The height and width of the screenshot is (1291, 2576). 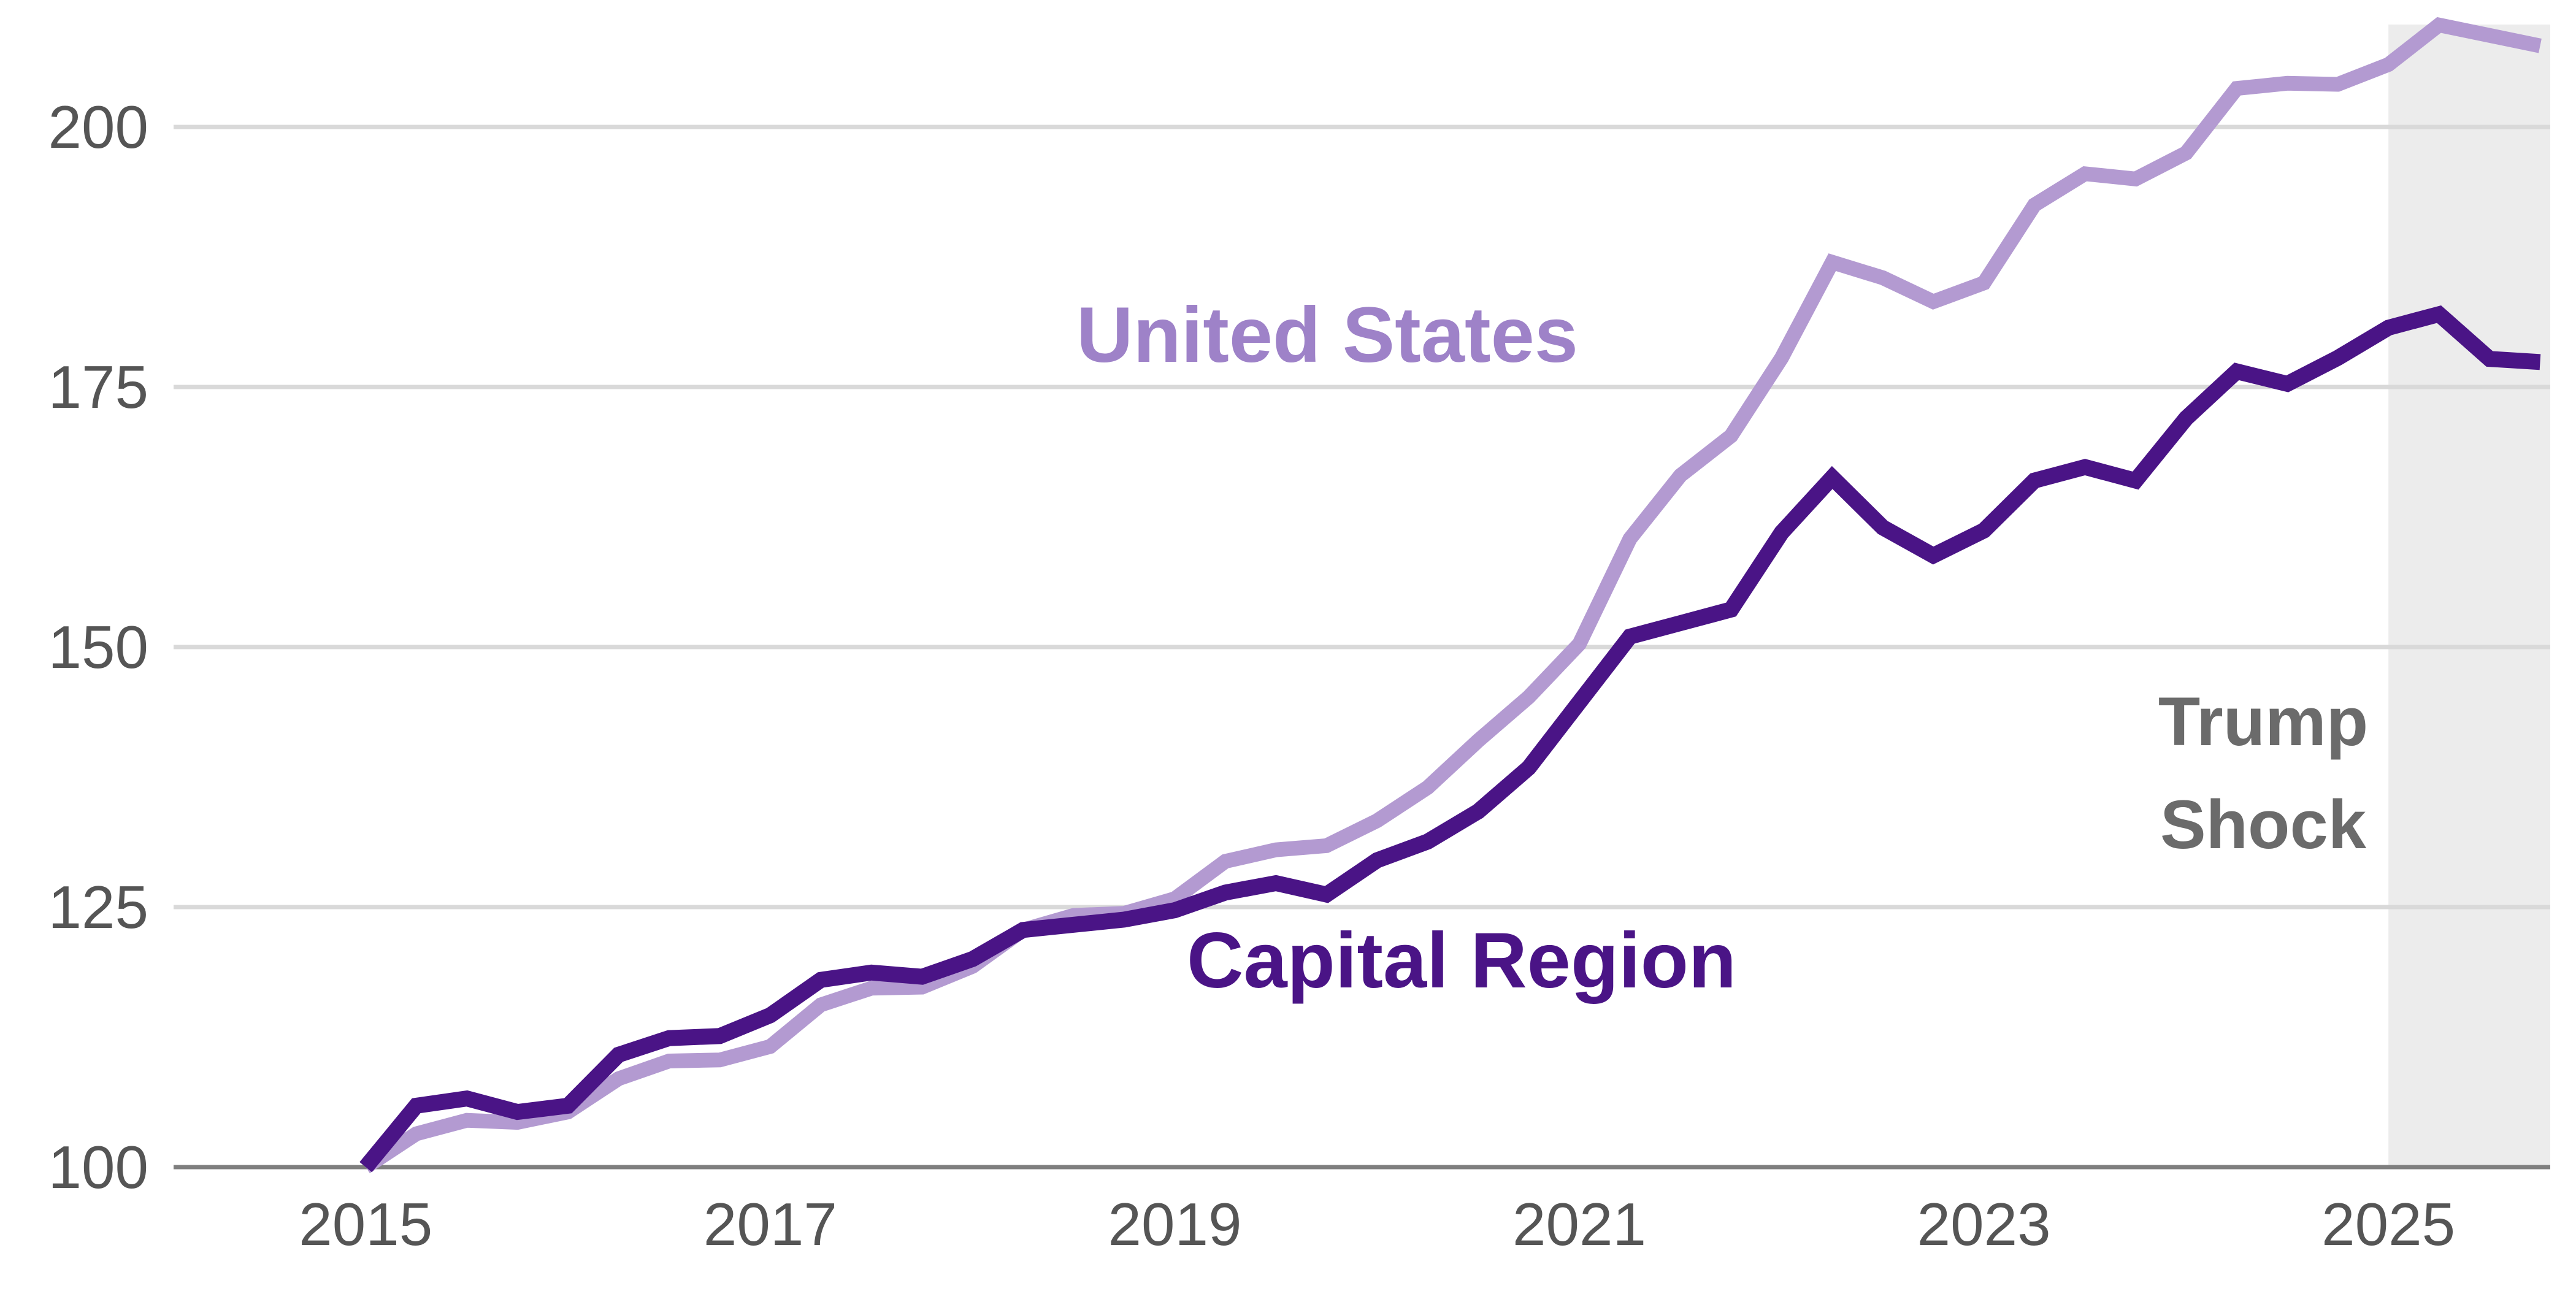 I want to click on y-tick-label-100: 100, so click(x=98, y=1167).